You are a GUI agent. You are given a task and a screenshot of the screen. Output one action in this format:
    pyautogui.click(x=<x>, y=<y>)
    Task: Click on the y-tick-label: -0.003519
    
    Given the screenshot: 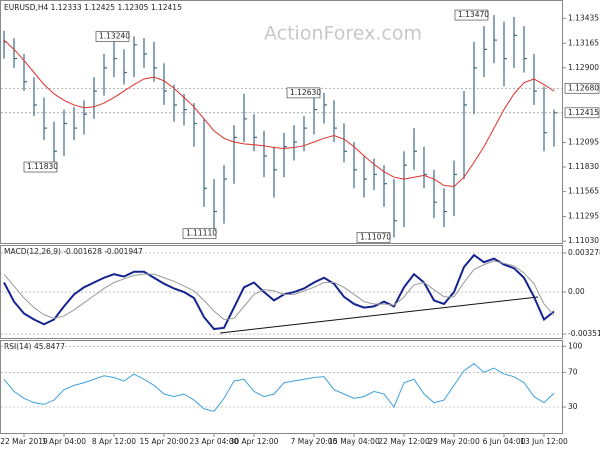 What is the action you would take?
    pyautogui.click(x=584, y=333)
    